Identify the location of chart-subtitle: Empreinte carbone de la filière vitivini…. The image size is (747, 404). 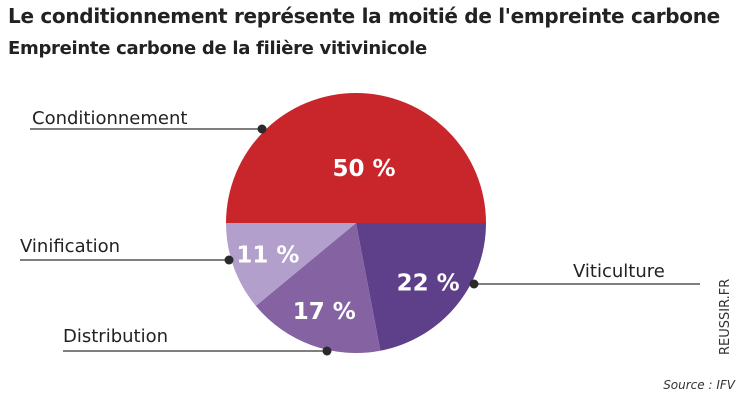
(217, 48).